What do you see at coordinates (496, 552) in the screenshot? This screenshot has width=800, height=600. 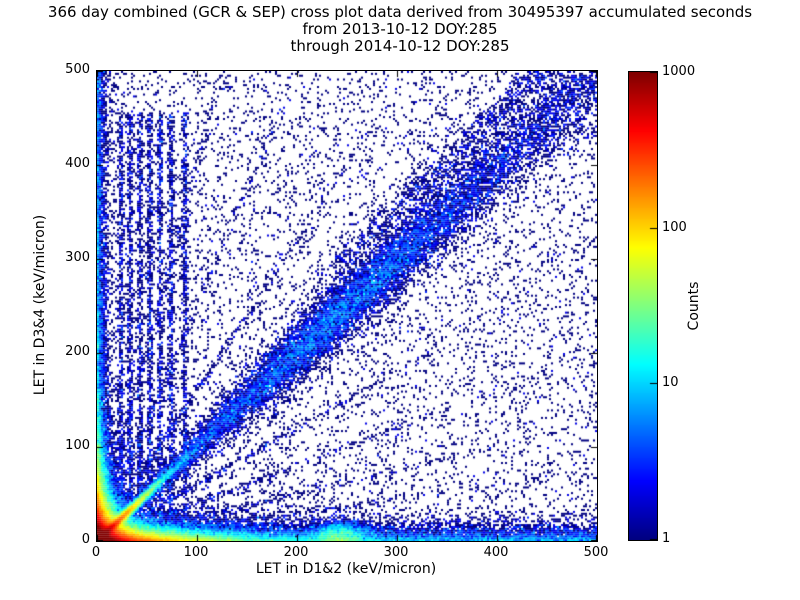 I see `x-tick-label-400: 400` at bounding box center [496, 552].